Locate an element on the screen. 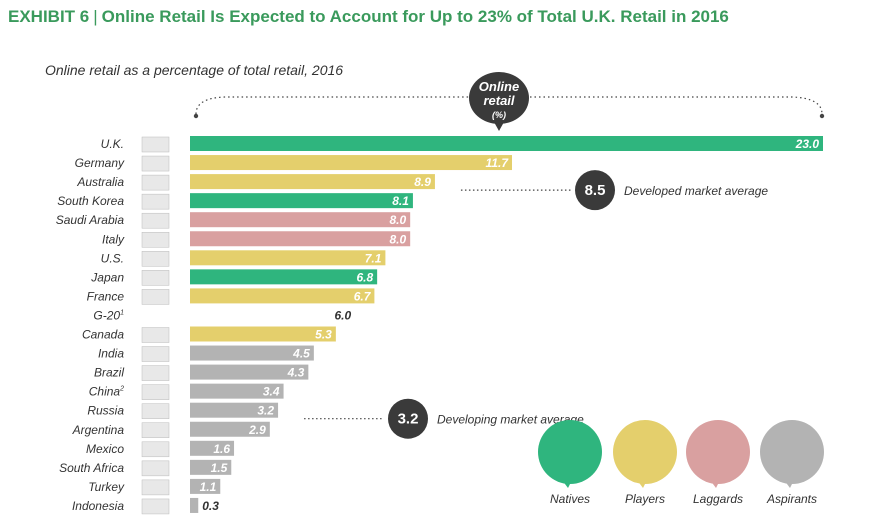  category-label-turkey: Turkey is located at coordinates (106, 487).